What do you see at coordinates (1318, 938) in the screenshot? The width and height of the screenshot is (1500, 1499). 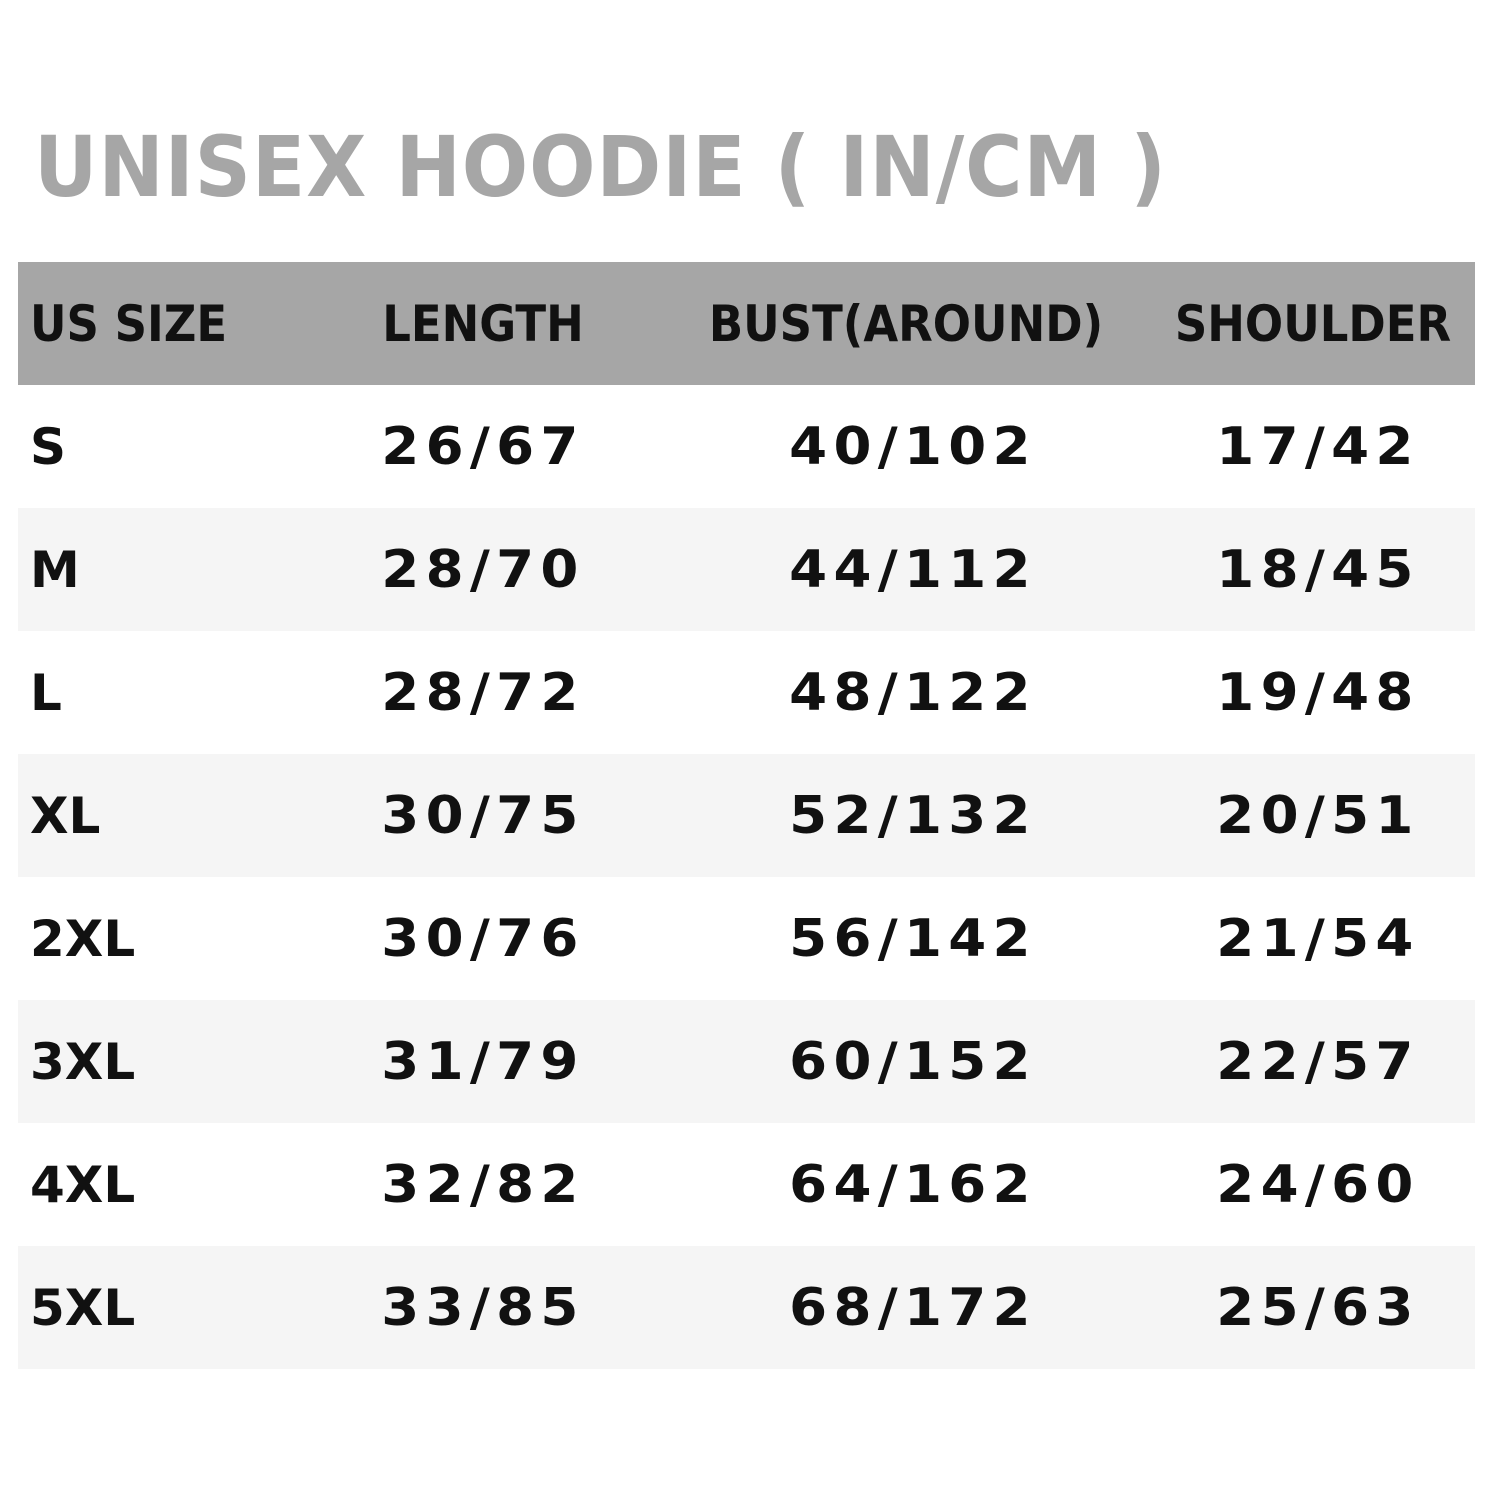 I see `shoulder-cell: 21/54` at bounding box center [1318, 938].